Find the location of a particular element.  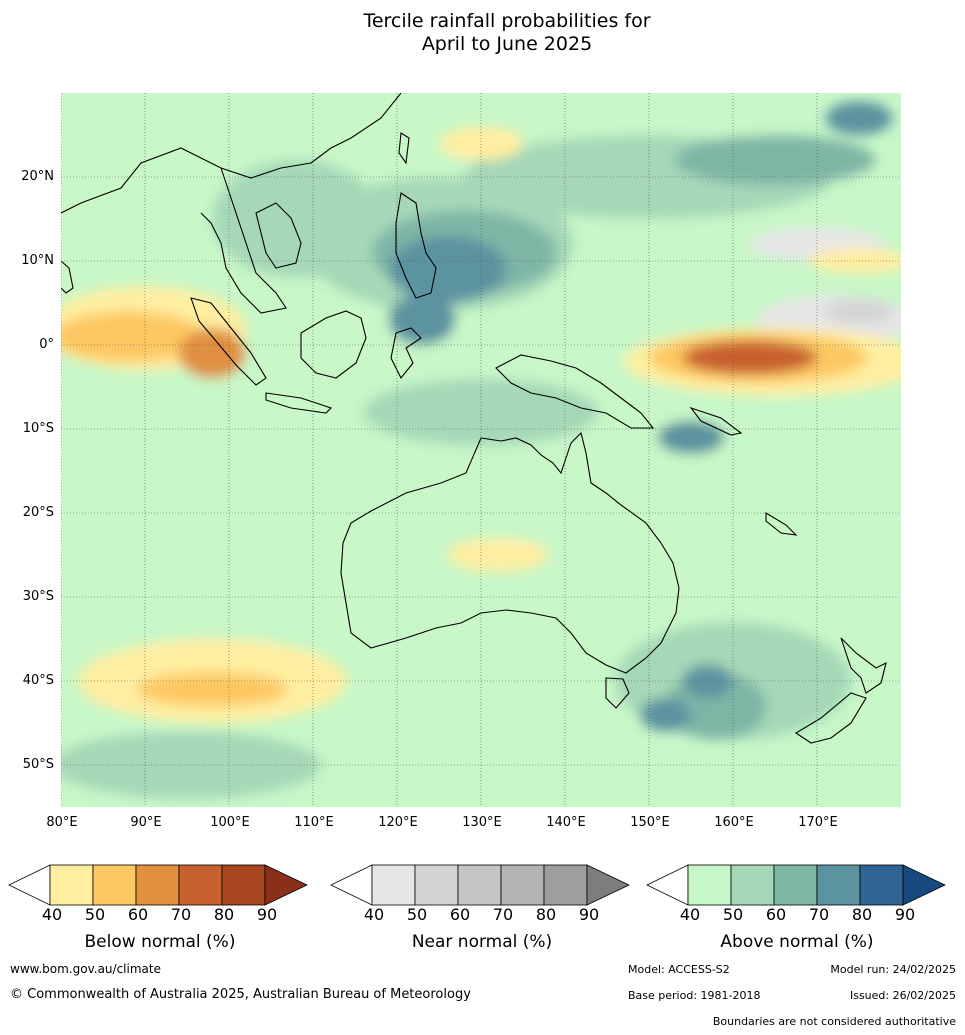

tick-above-80: 80 is located at coordinates (862, 914).